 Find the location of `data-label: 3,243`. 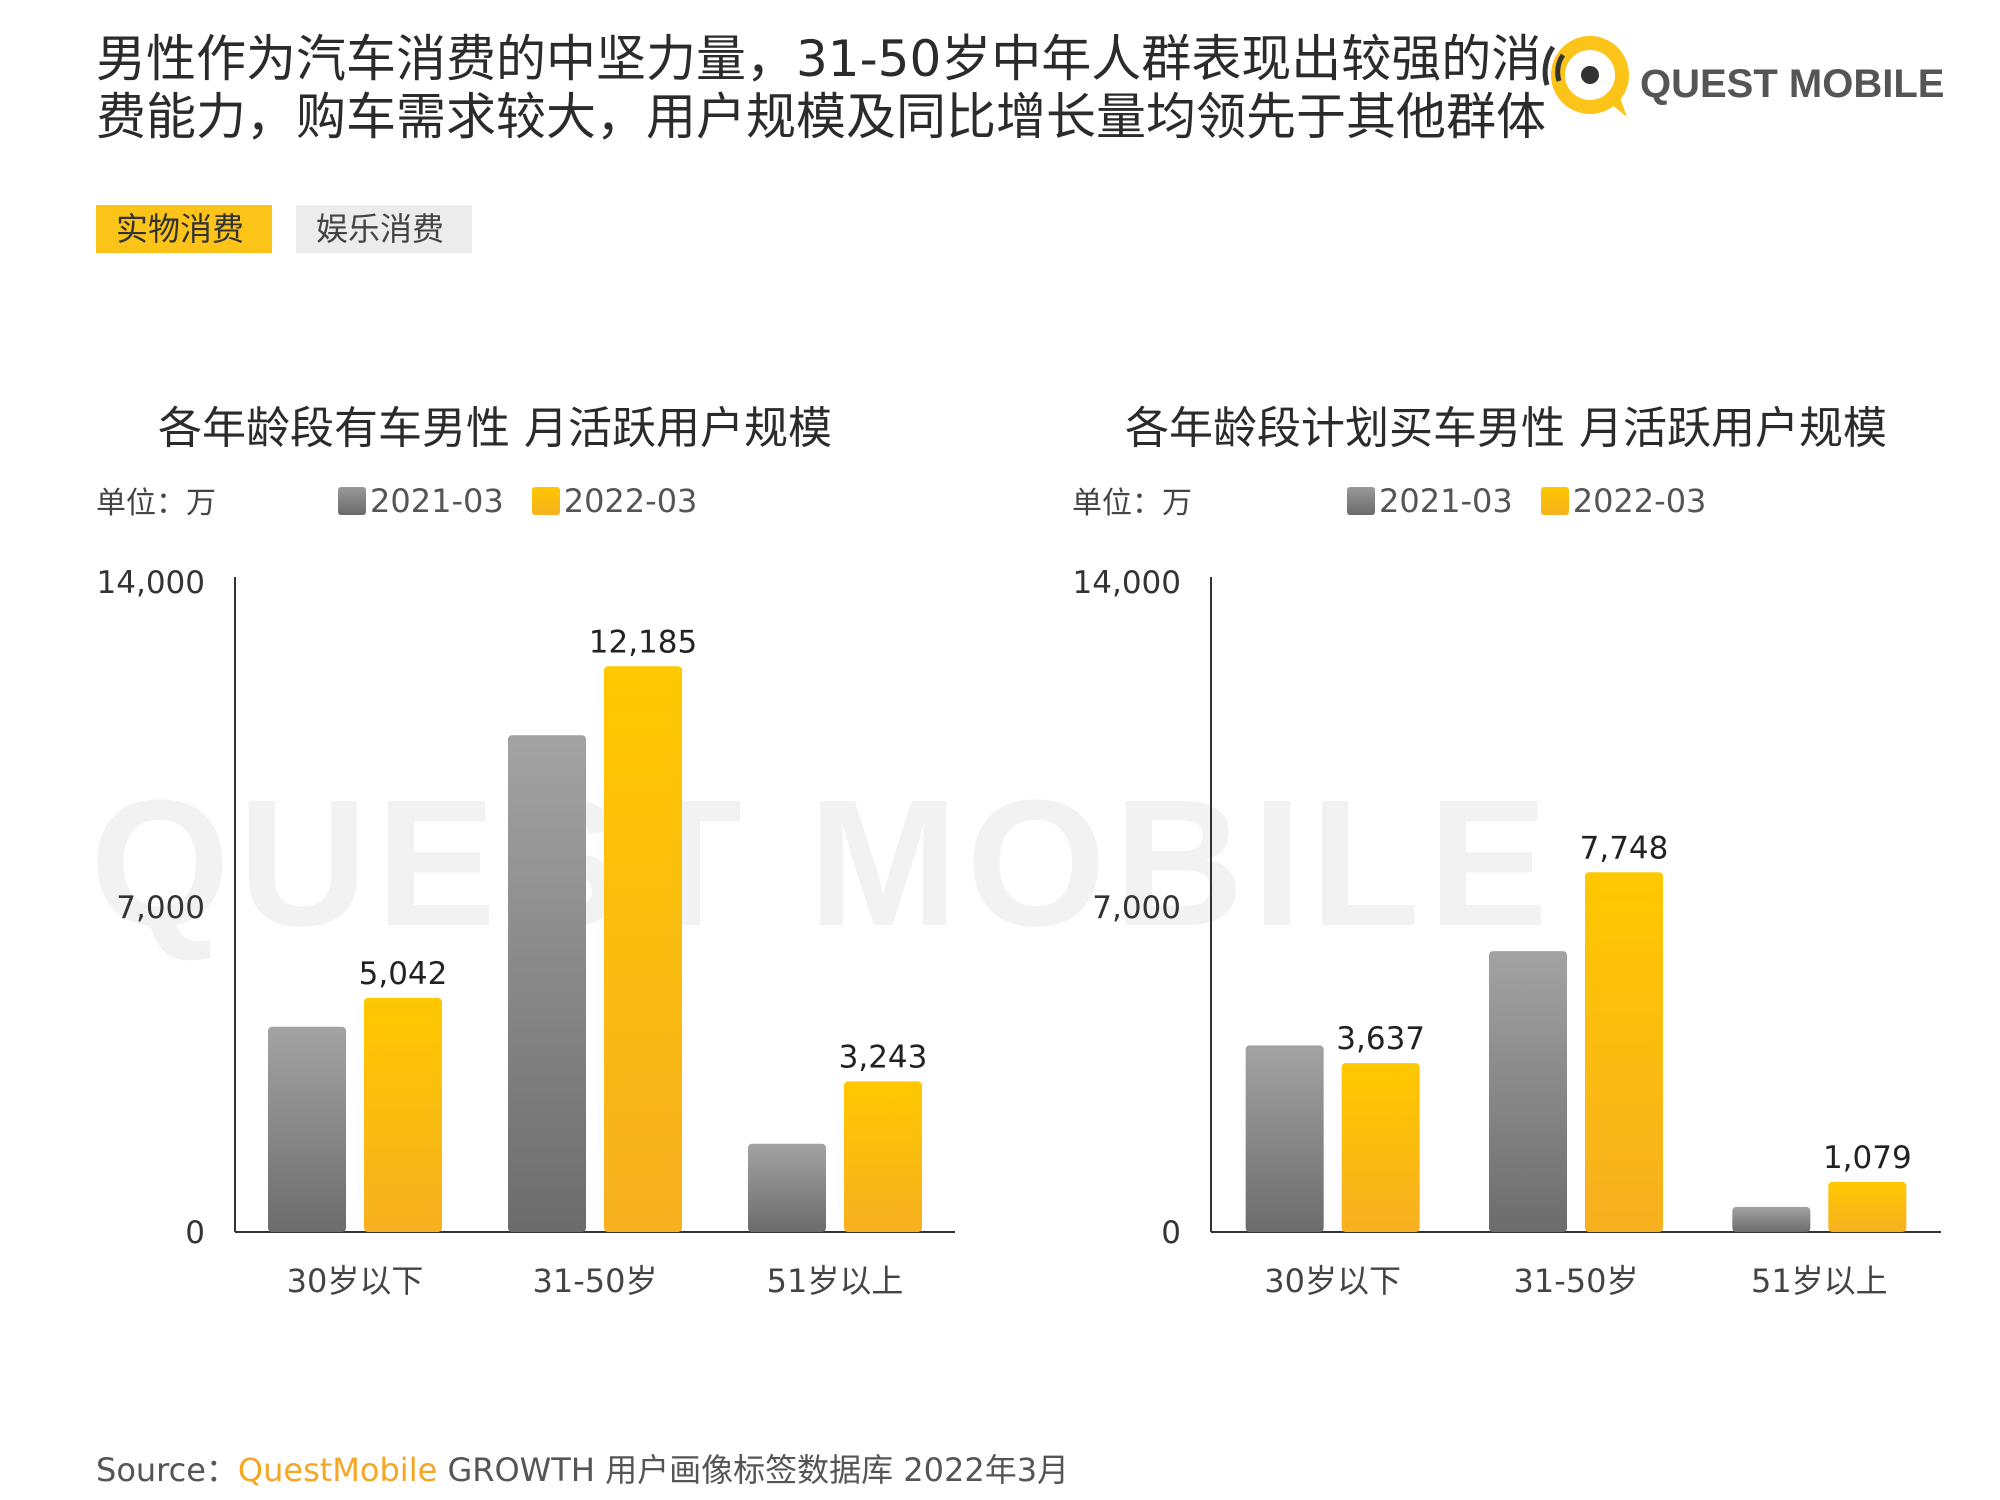

data-label: 3,243 is located at coordinates (883, 1057).